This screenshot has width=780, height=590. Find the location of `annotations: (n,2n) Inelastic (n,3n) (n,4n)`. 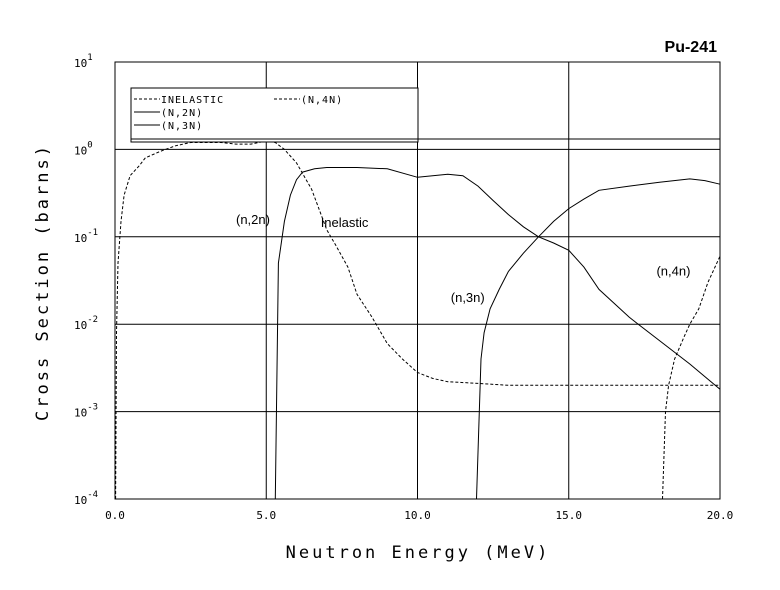

annotations: (n,2n) Inelastic (n,3n) (n,4n) is located at coordinates (463, 258).